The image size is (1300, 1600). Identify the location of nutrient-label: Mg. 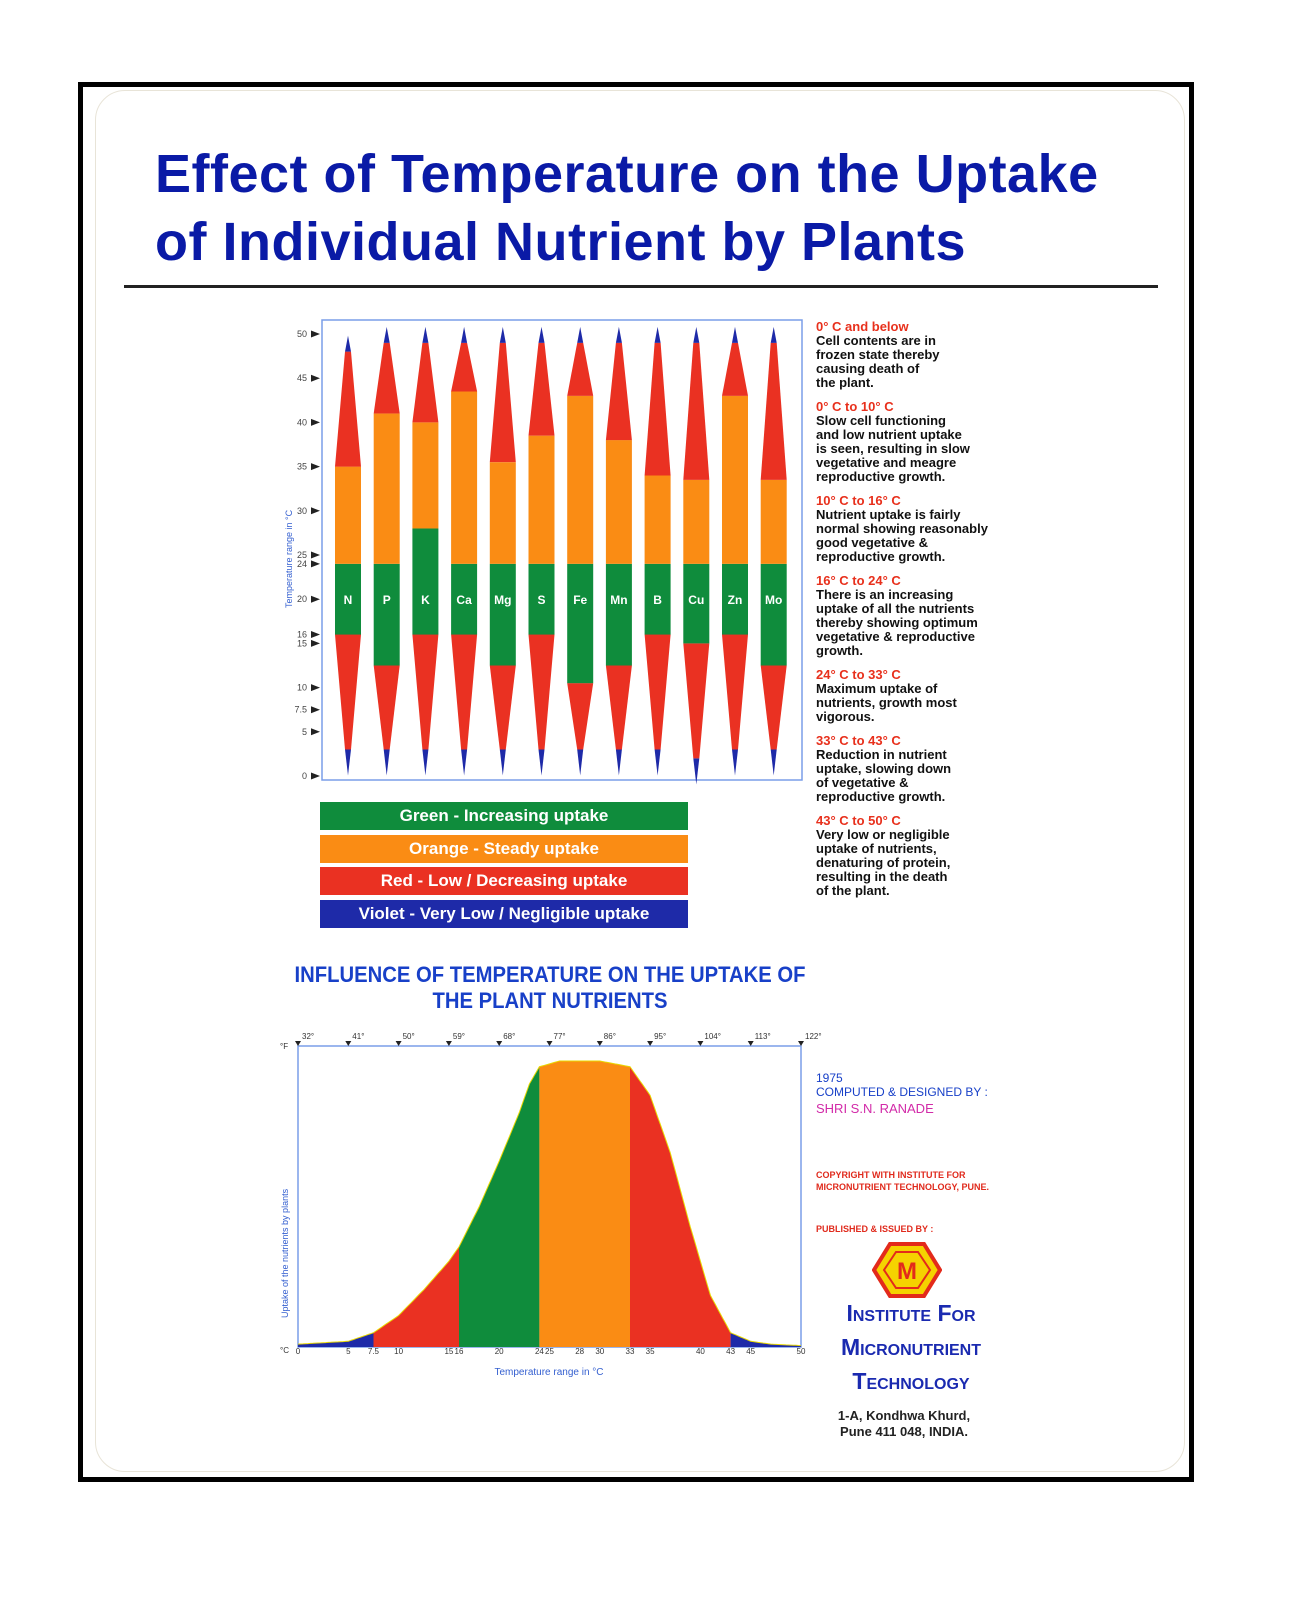
(502, 600).